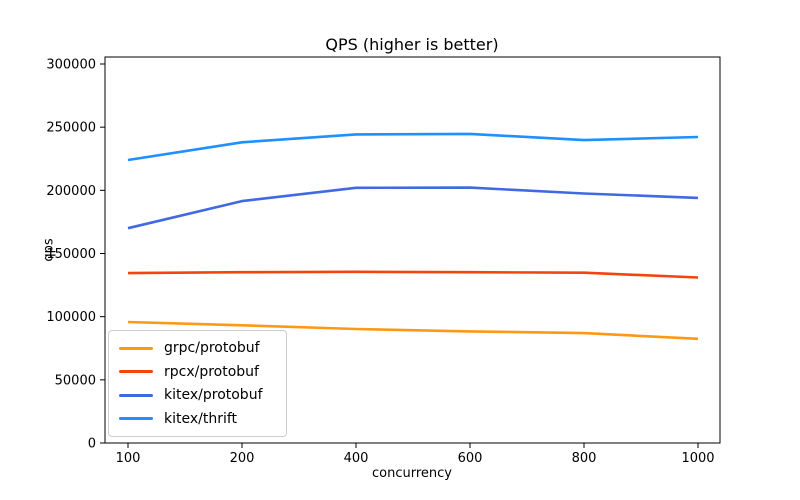  I want to click on legend-item-kitex-protobuf: kitex/protobuf, so click(197, 395).